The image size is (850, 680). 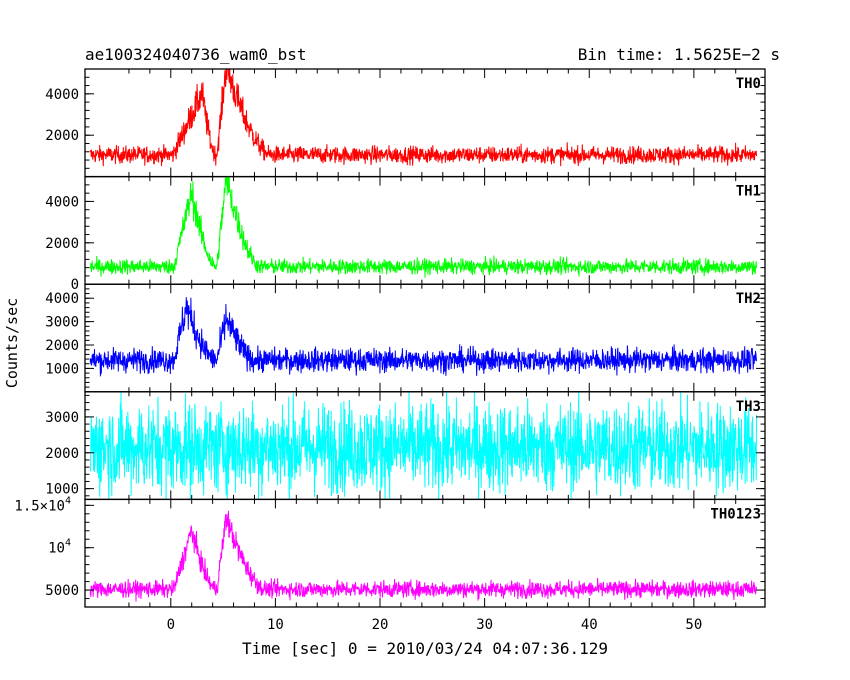 I want to click on series-th0123-line, so click(x=423, y=556).